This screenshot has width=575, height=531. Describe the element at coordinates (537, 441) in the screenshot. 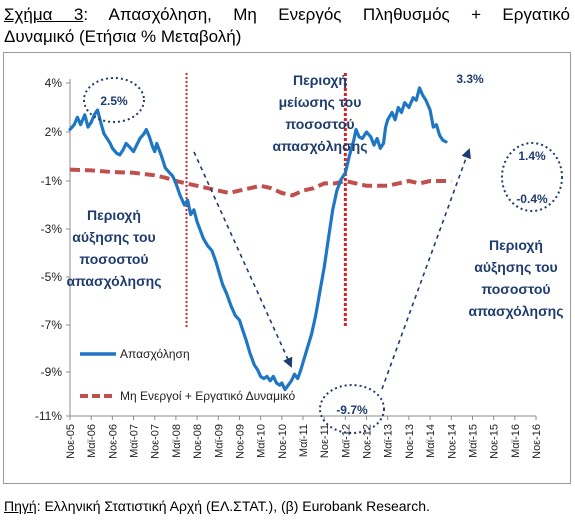

I see `x-tick-label: Νοε-16` at that location.